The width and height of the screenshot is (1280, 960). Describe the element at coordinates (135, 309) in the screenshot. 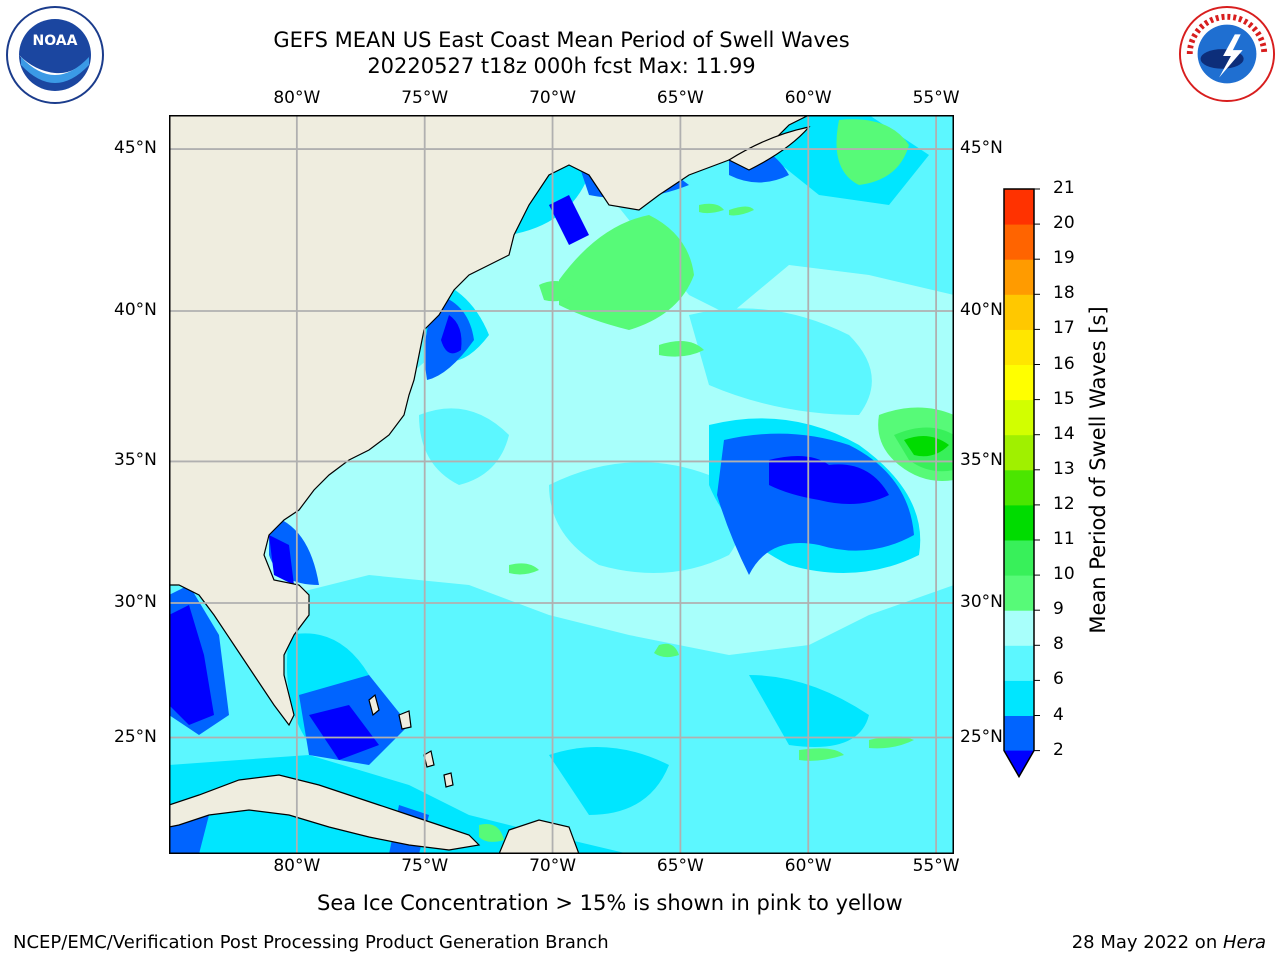

I see `lat-label-left: 40°N` at that location.